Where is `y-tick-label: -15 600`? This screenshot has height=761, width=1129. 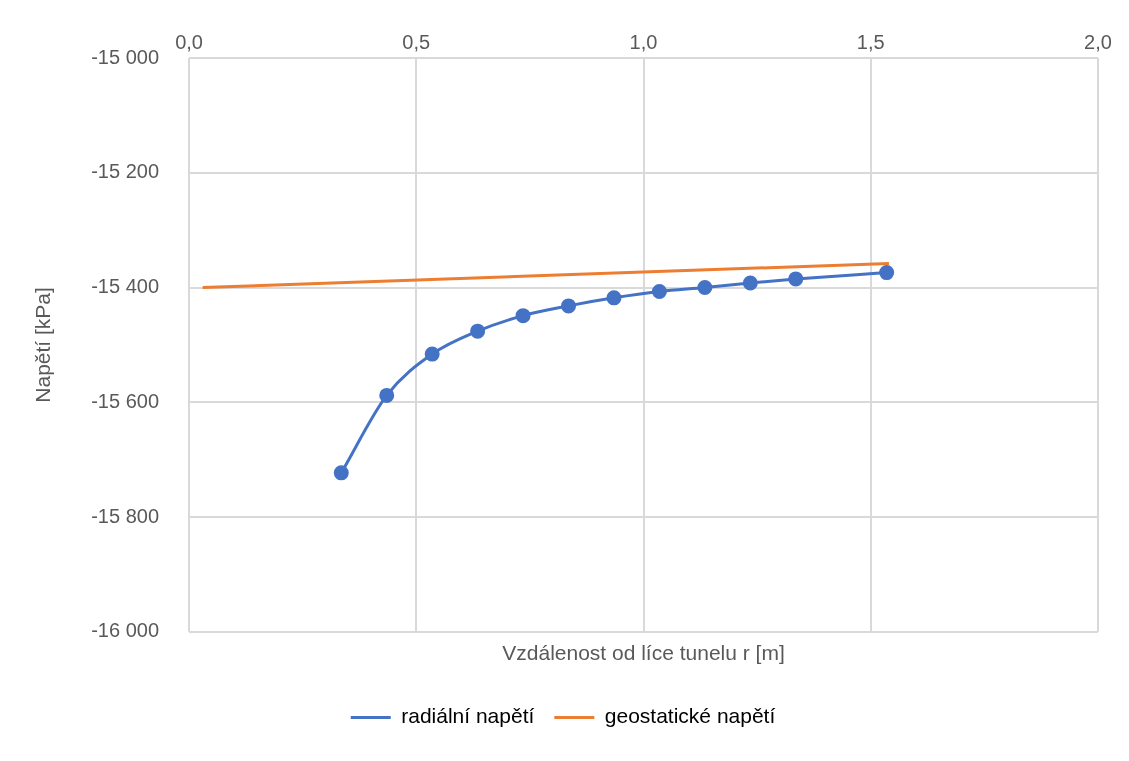 y-tick-label: -15 600 is located at coordinates (125, 400).